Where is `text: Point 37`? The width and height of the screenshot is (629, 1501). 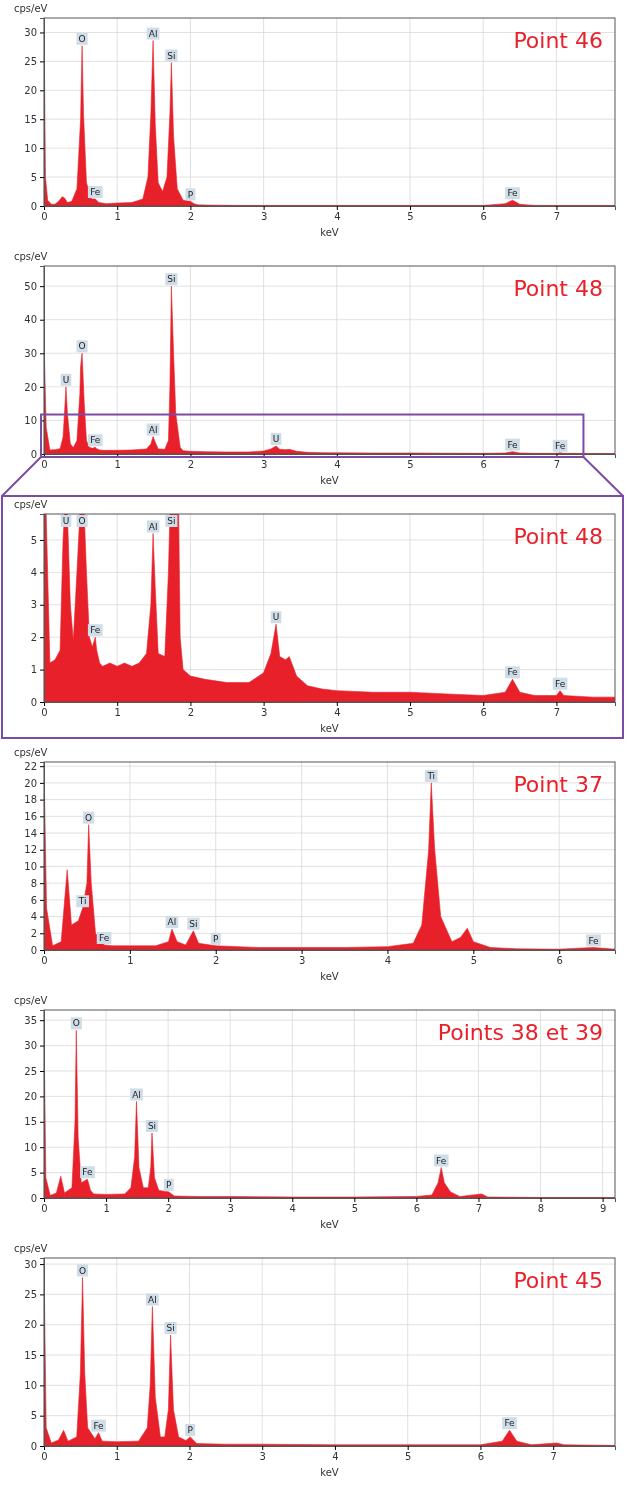
text: Point 37 is located at coordinates (558, 784).